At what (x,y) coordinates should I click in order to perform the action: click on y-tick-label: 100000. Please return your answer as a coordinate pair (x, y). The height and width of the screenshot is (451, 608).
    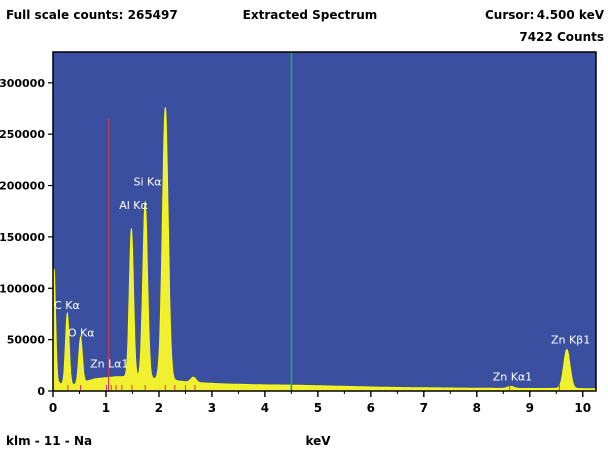
    Looking at the image, I should click on (22, 288).